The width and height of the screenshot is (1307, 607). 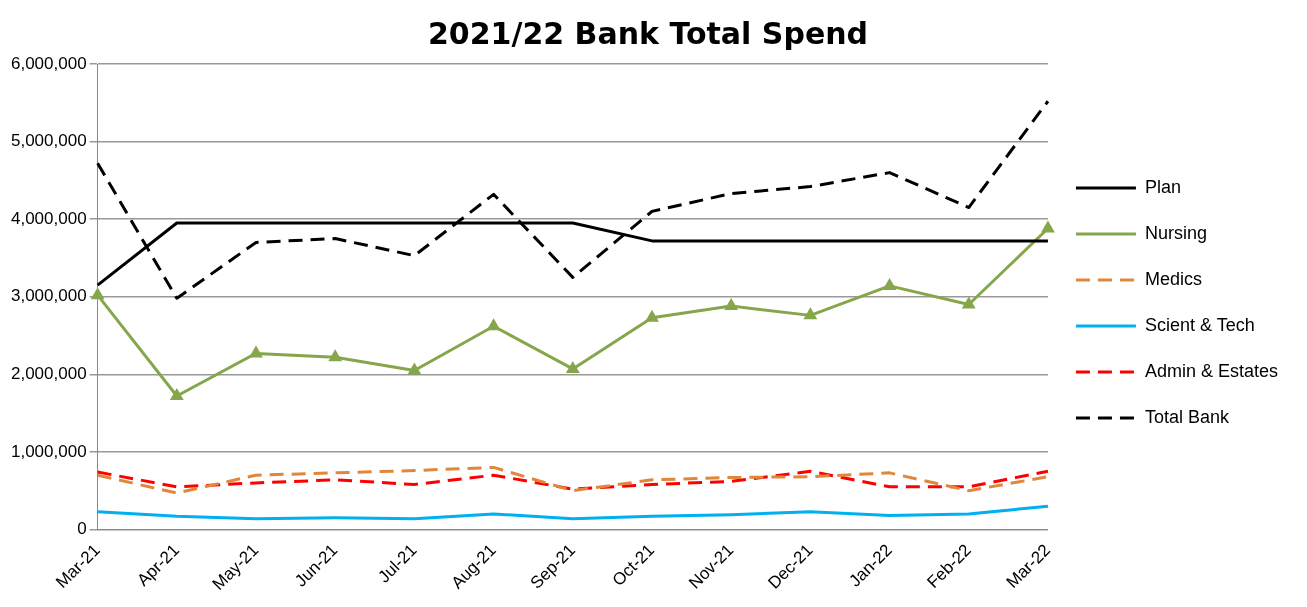 I want to click on y-tick-label: 3,000,000, so click(x=48, y=296).